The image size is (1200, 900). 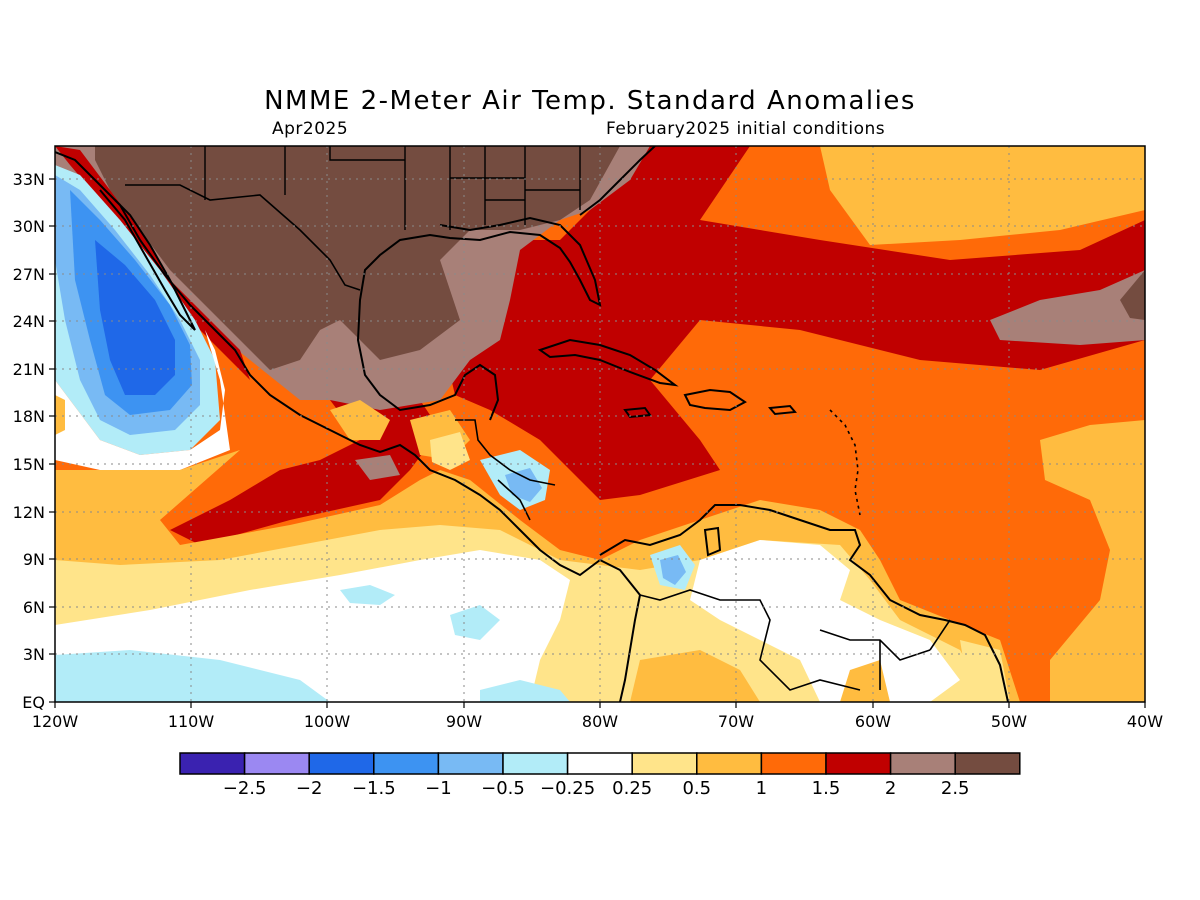 What do you see at coordinates (377, 467) in the screenshot?
I see `field-lightbrown-mx` at bounding box center [377, 467].